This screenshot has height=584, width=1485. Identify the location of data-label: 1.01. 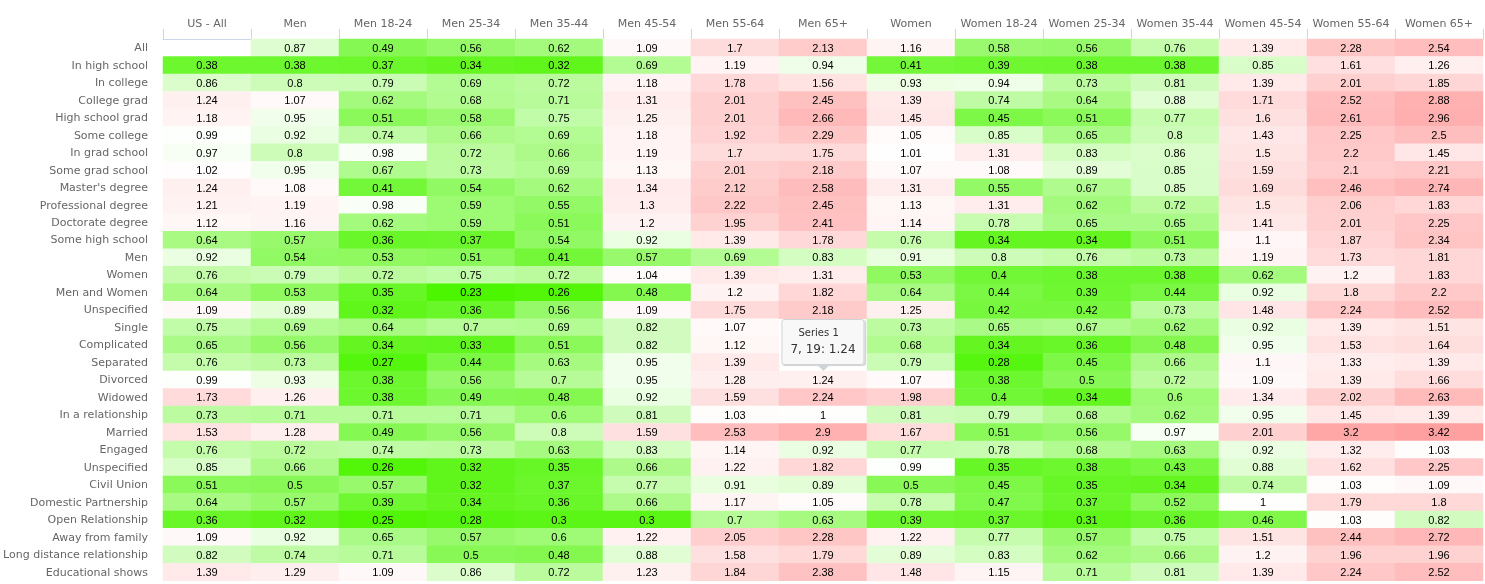
(911, 152).